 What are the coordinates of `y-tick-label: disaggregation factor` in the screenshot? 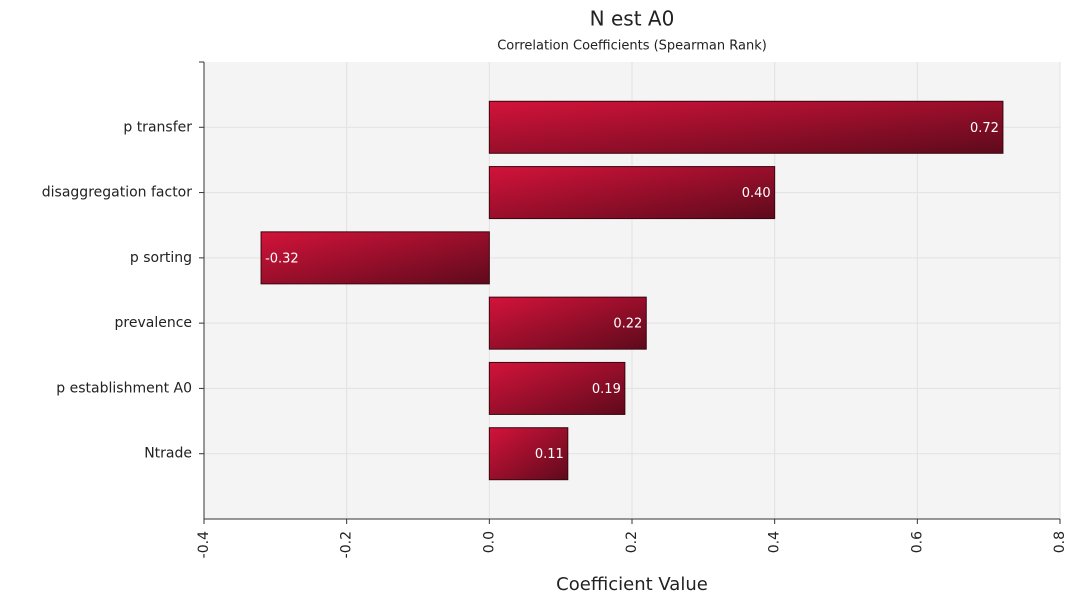 It's located at (117, 193).